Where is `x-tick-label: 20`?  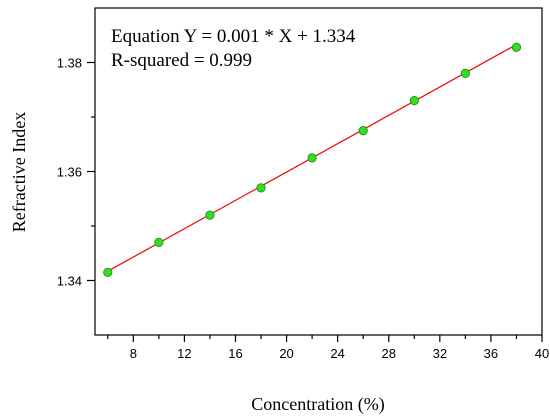
x-tick-label: 20 is located at coordinates (286, 353).